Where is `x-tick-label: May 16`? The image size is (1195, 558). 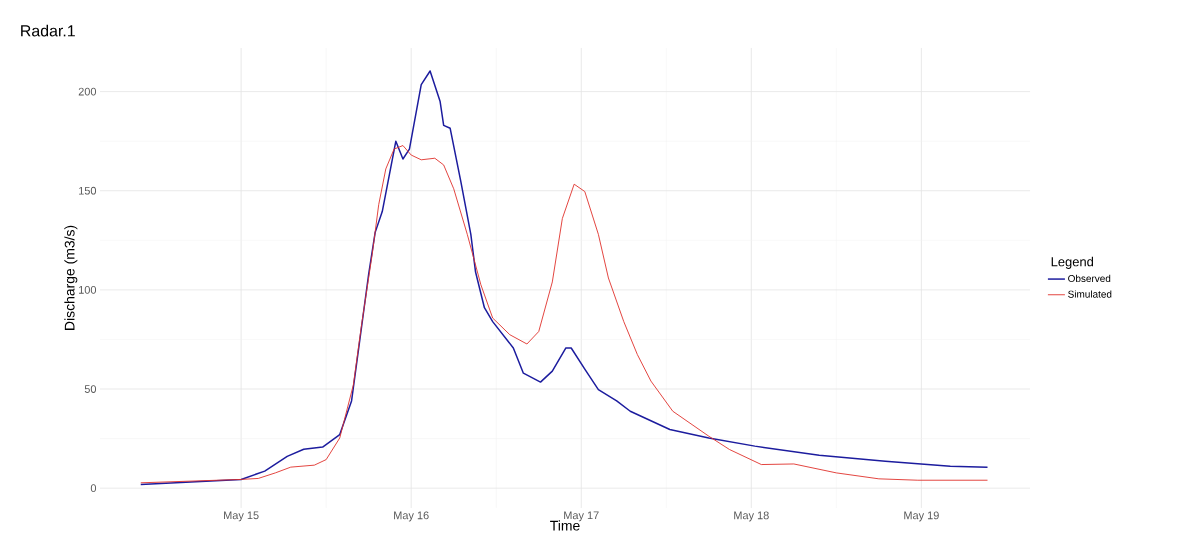 x-tick-label: May 16 is located at coordinates (411, 516).